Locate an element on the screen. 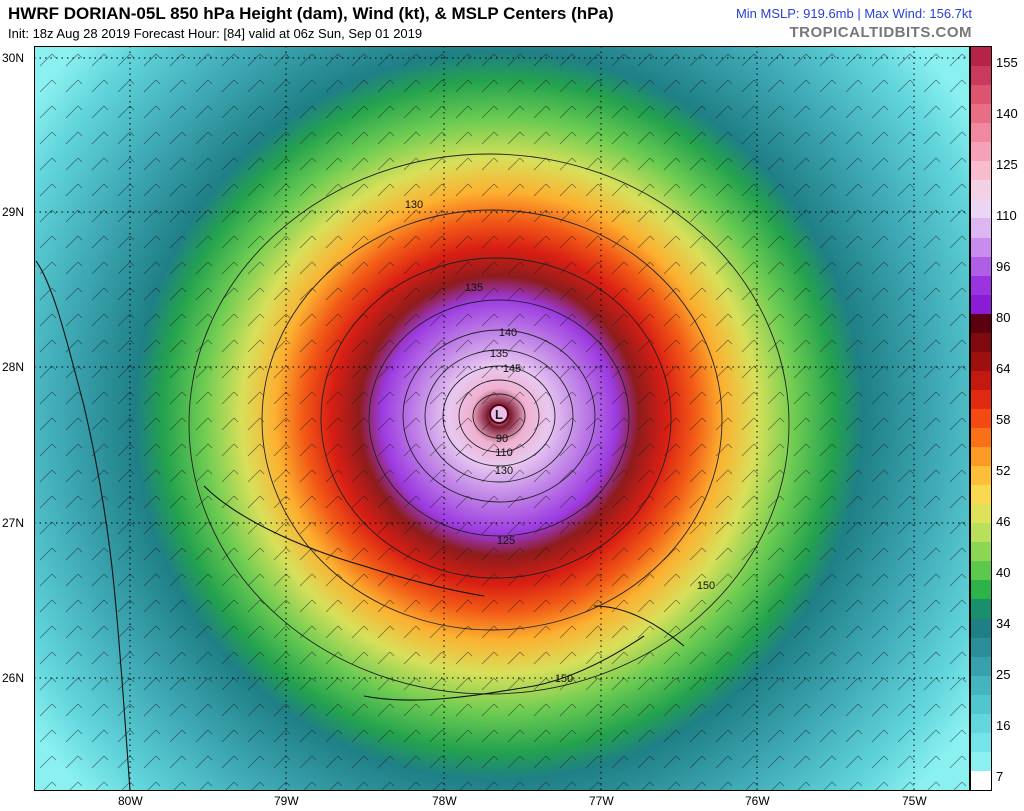 The height and width of the screenshot is (811, 1024). colorbar-label: 58 is located at coordinates (1003, 419).